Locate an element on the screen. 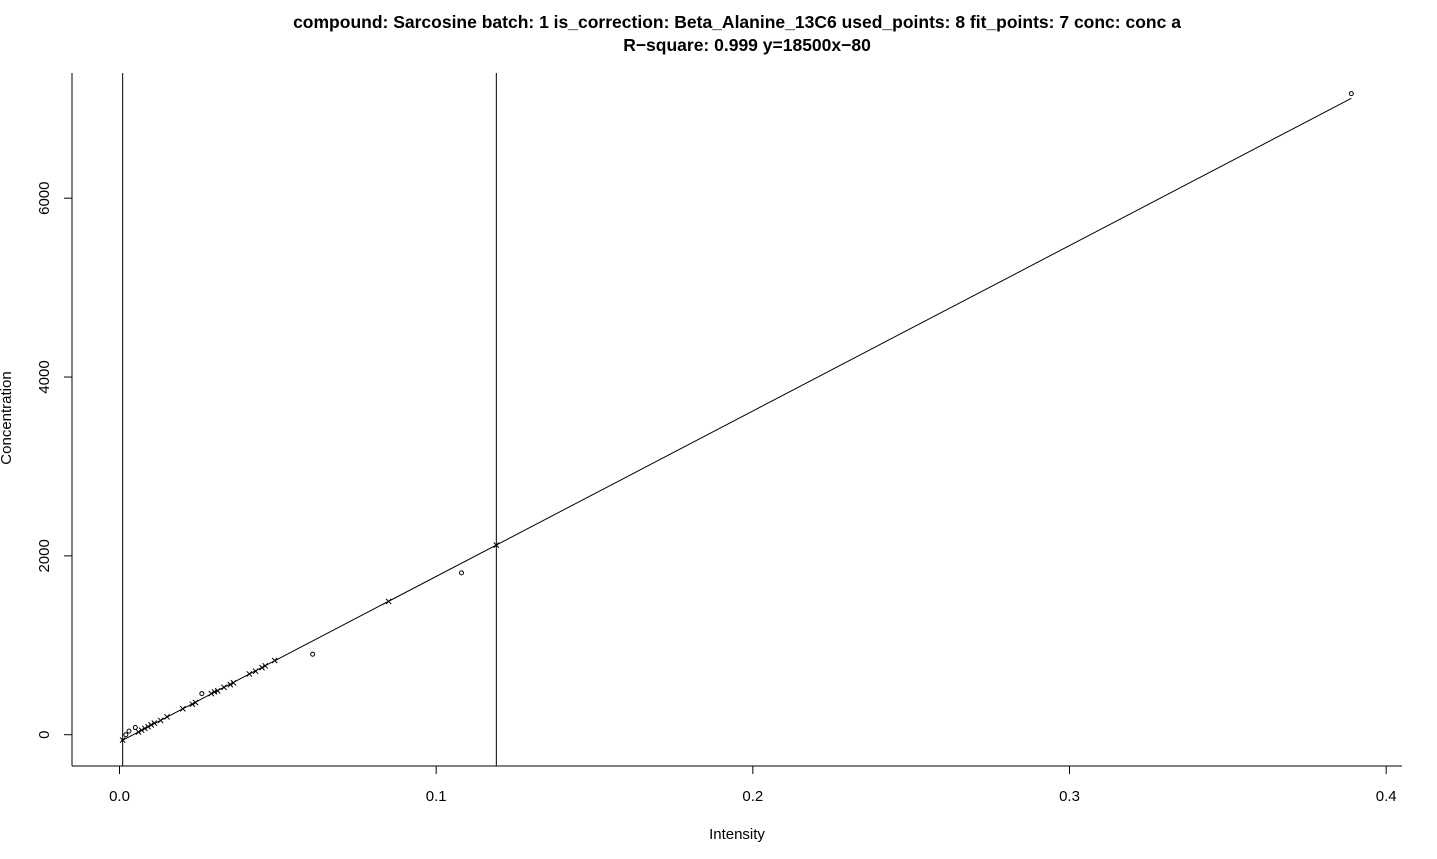 The width and height of the screenshot is (1437, 859). y-tick-label: 2000 is located at coordinates (44, 555).